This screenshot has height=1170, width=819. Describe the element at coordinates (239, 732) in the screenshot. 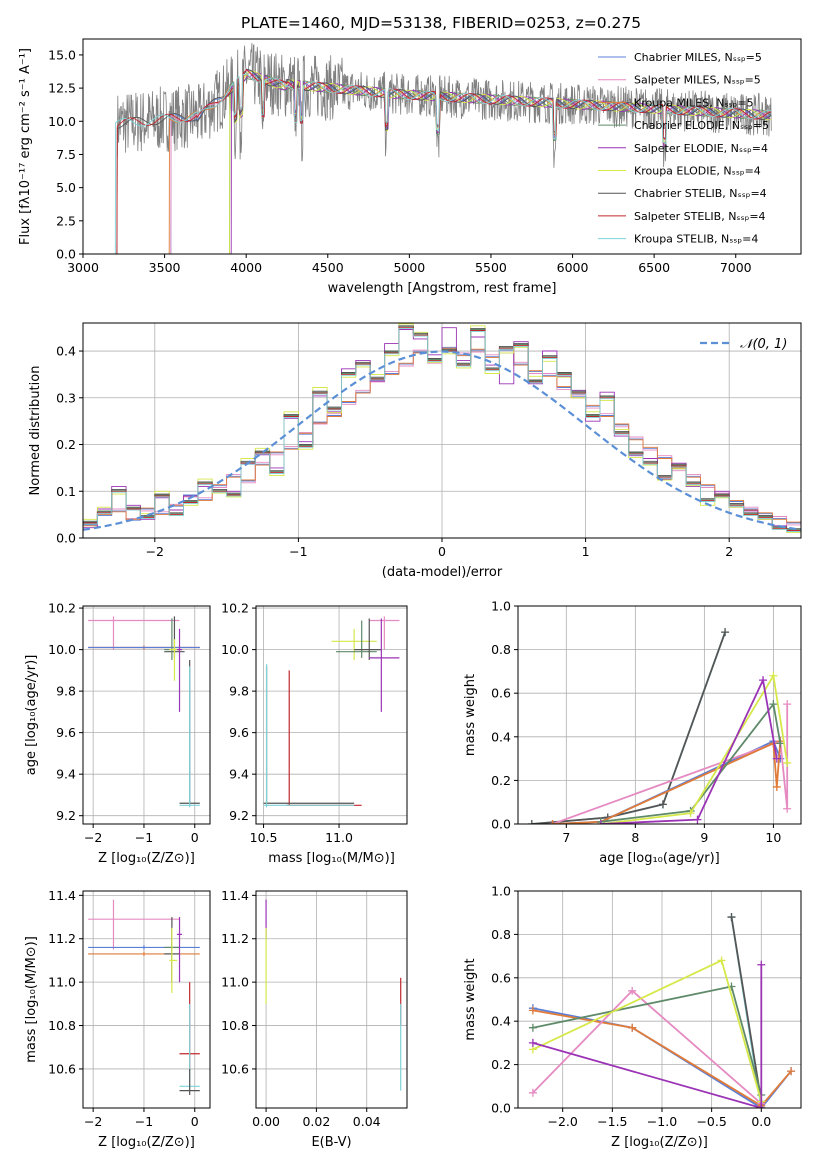

I see `y-tick-label: 9.6` at that location.